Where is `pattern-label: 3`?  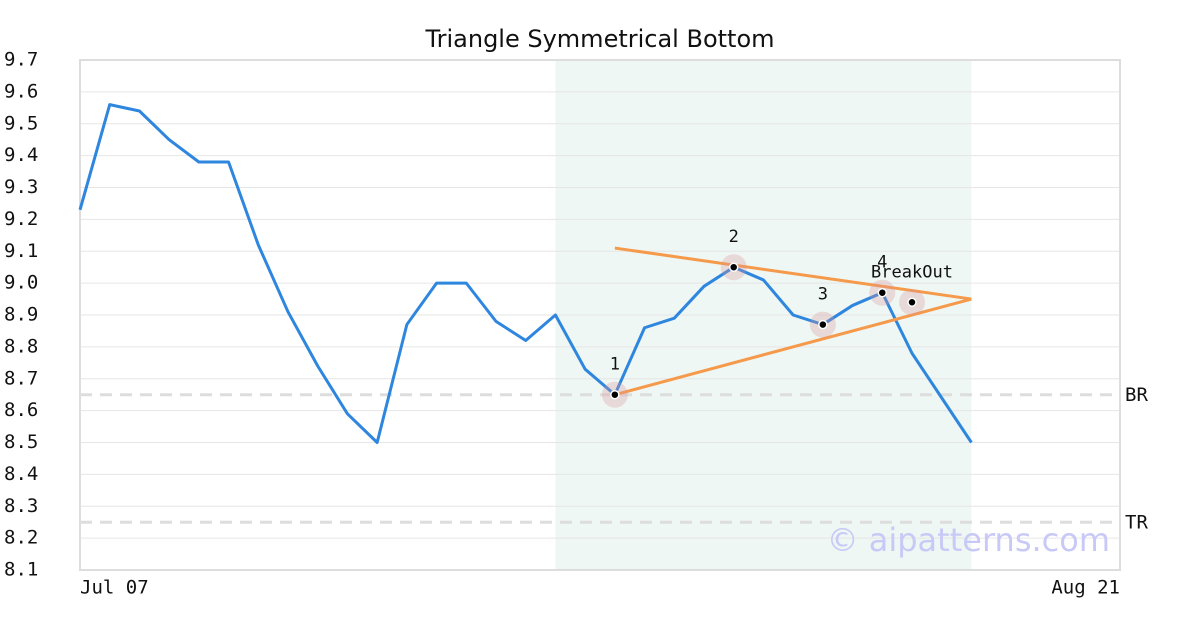 pattern-label: 3 is located at coordinates (823, 295).